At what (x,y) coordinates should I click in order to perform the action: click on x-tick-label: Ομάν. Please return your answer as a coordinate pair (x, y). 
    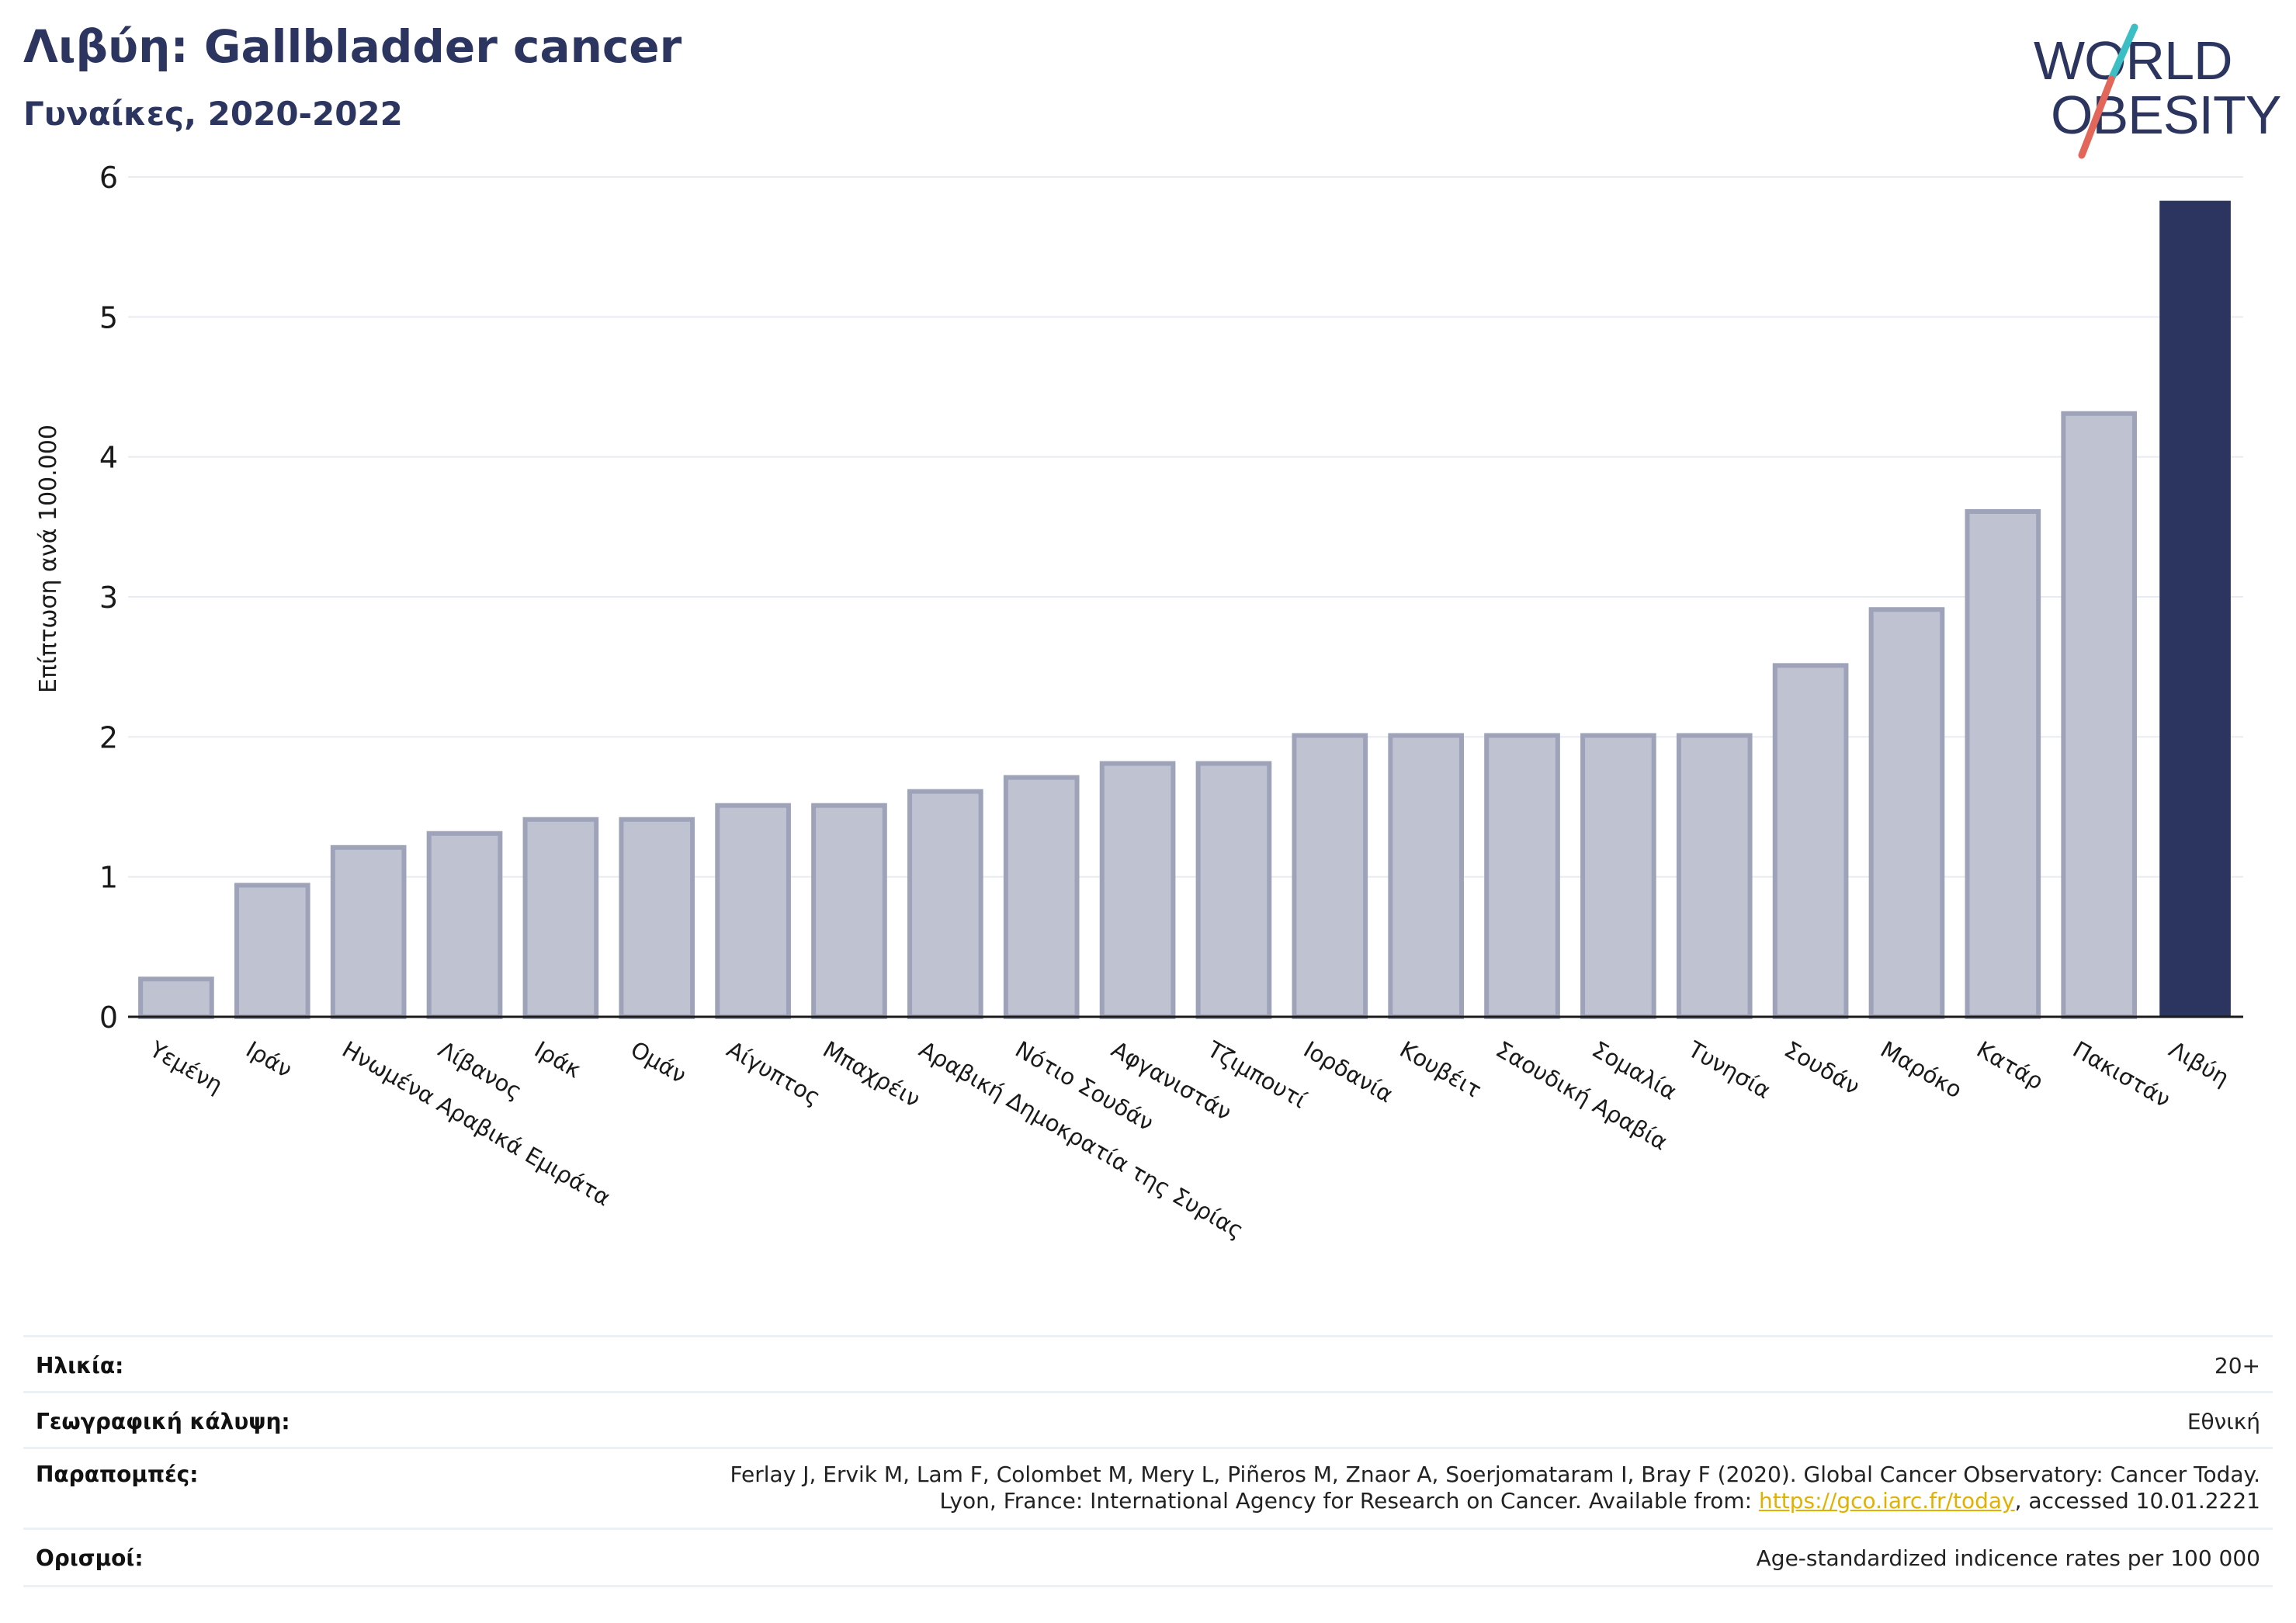
    Looking at the image, I should click on (658, 1062).